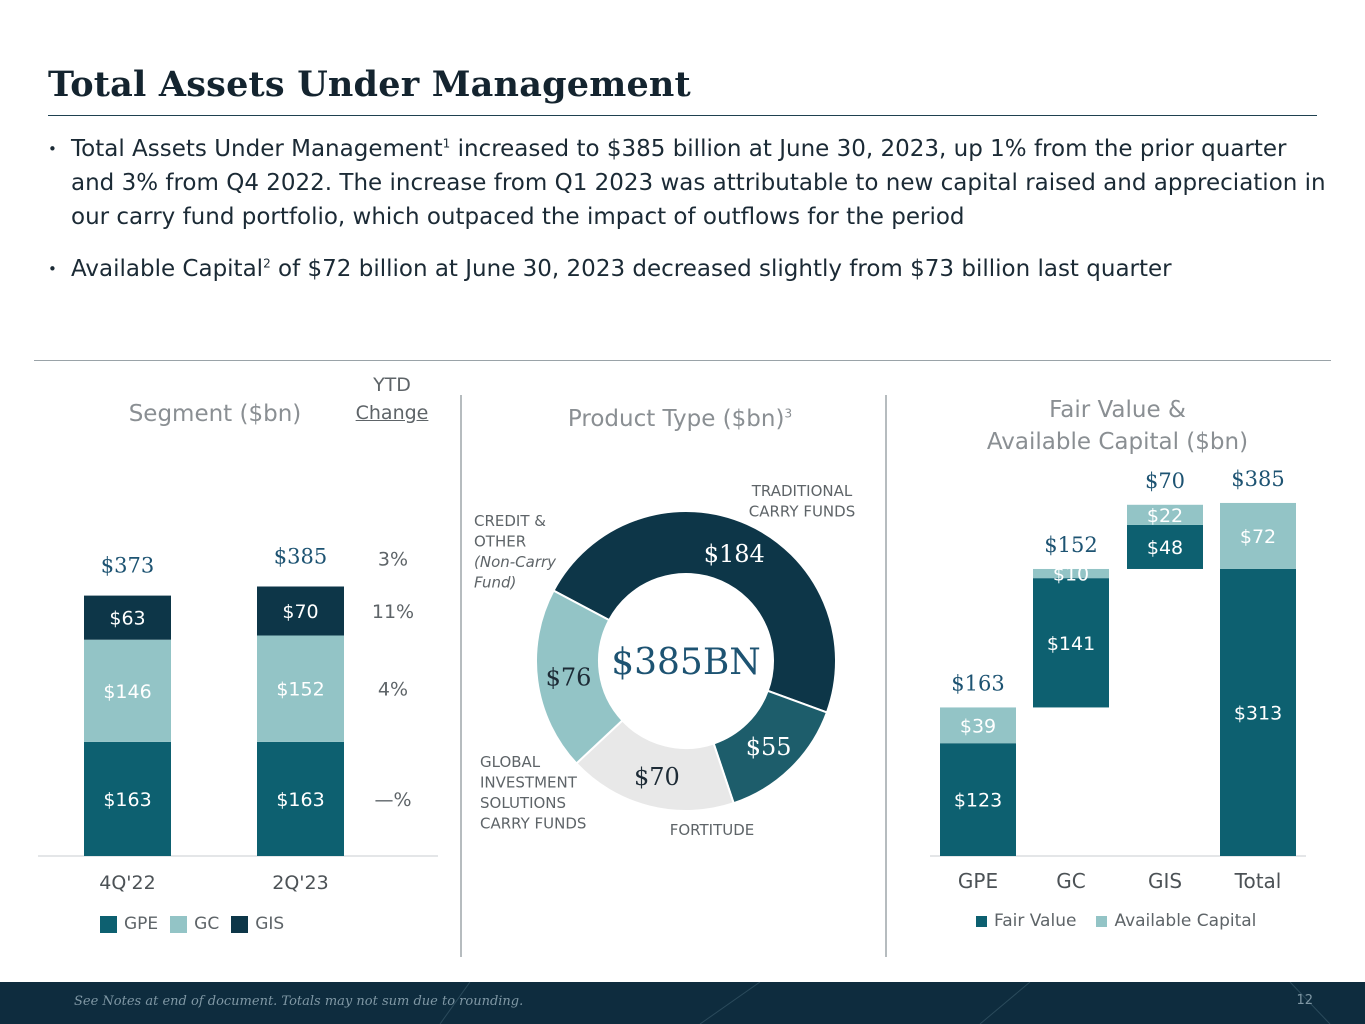 This screenshot has width=1365, height=1024. Describe the element at coordinates (515, 562) in the screenshot. I see `callout-credit-other-sub: (Non-Carry` at that location.